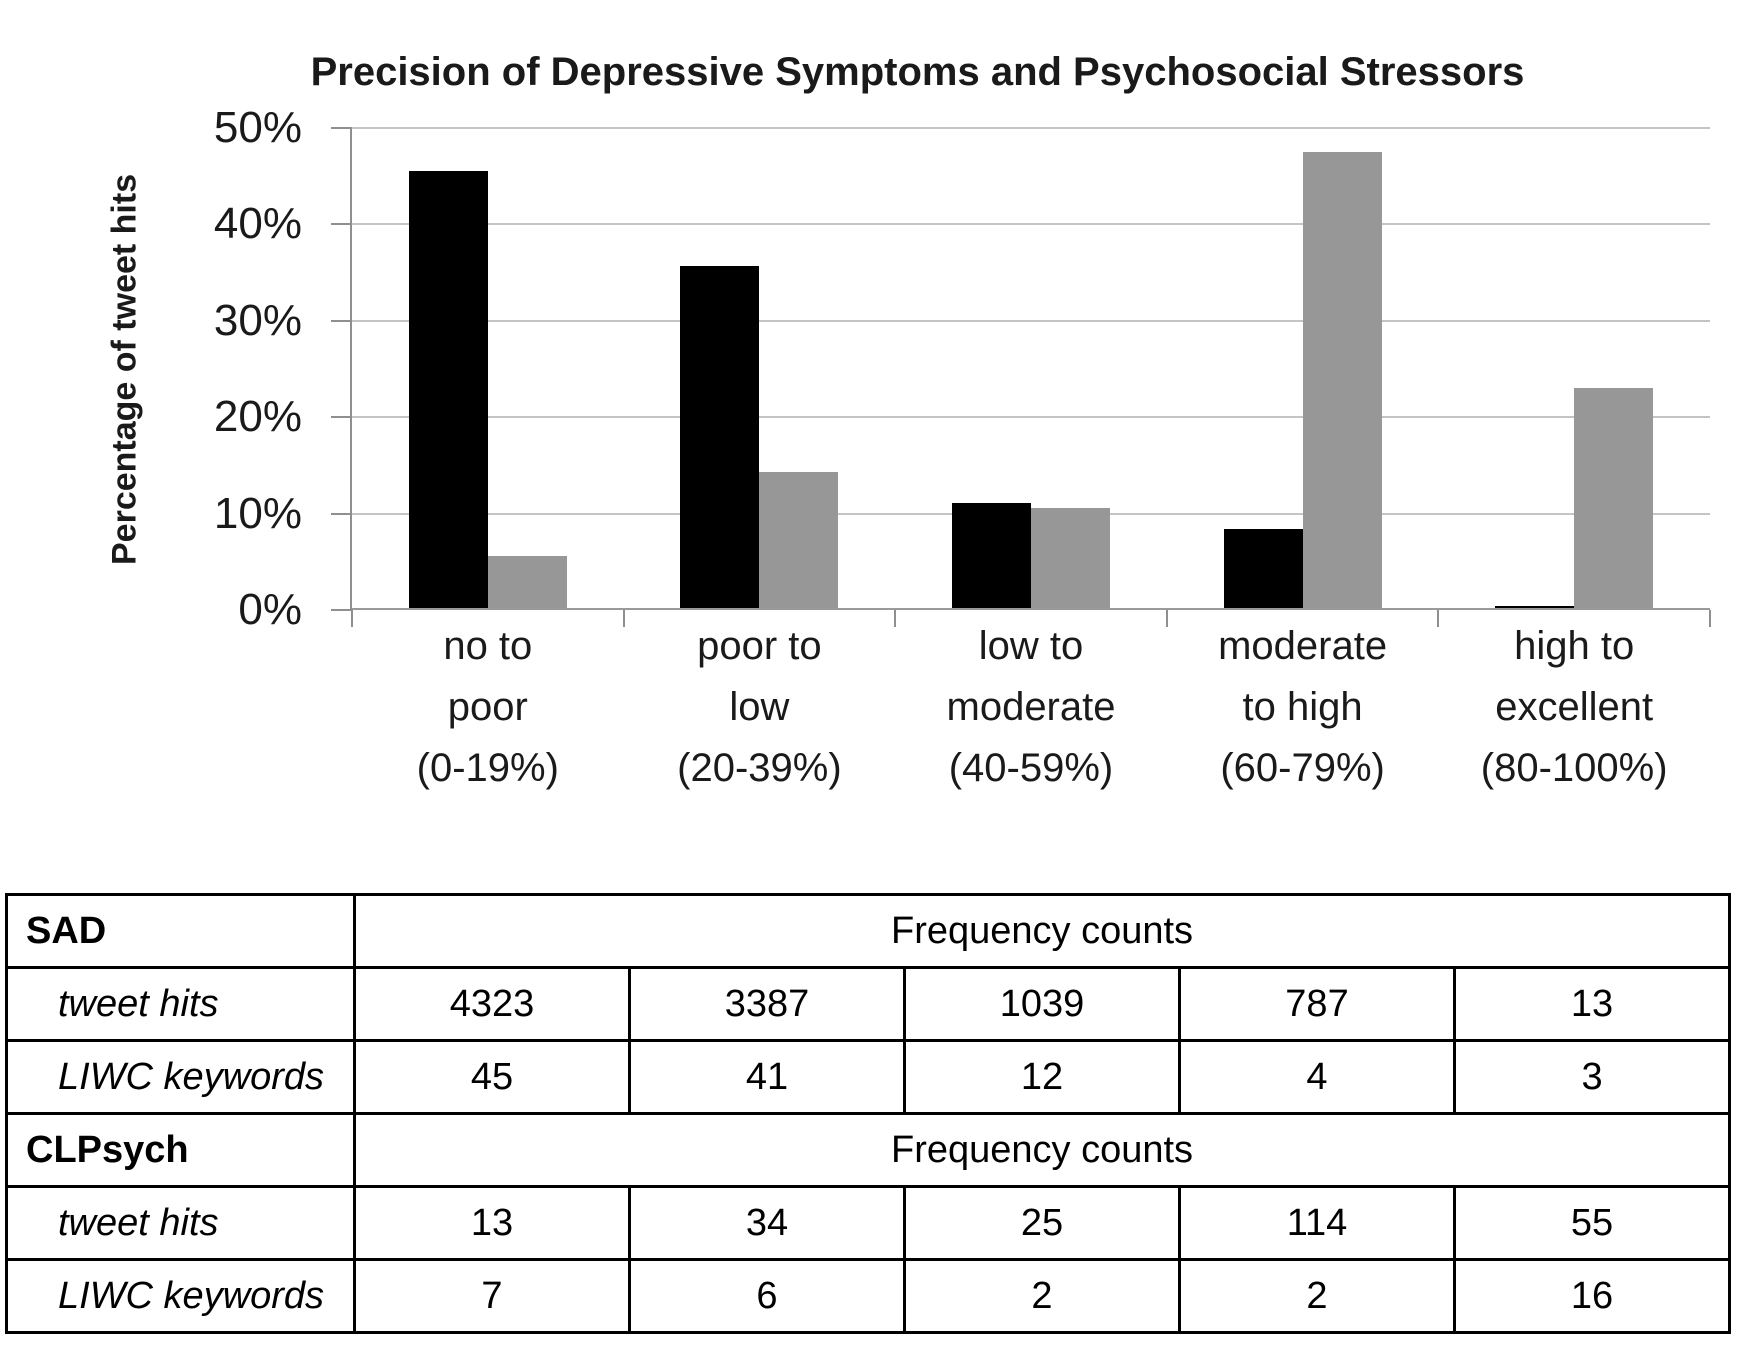 This screenshot has height=1345, width=1740. Describe the element at coordinates (492, 1077) in the screenshot. I see `value-cell: 45` at that location.